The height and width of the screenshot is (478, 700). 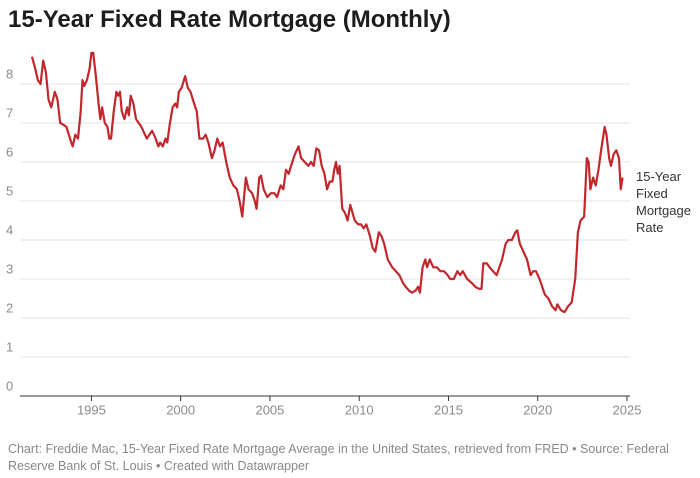 I want to click on x-tick-label: 2015, so click(x=448, y=409).